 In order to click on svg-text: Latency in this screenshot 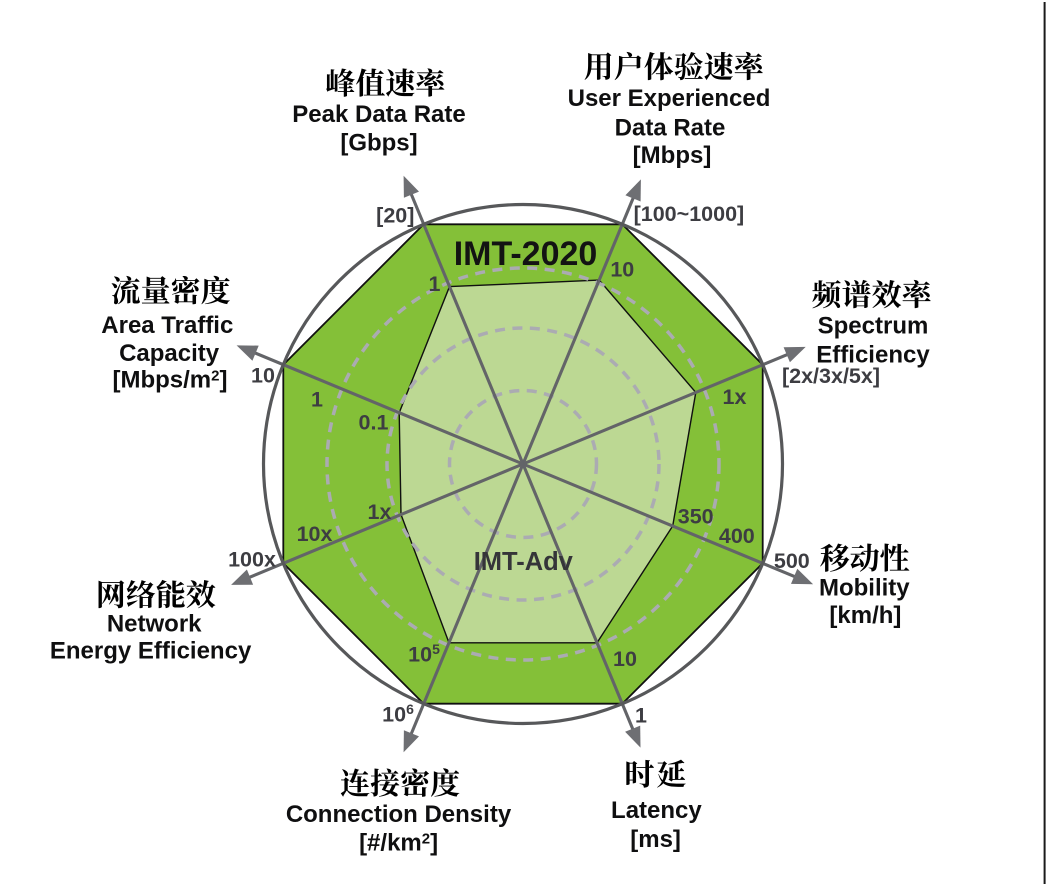, I will do `click(656, 810)`.